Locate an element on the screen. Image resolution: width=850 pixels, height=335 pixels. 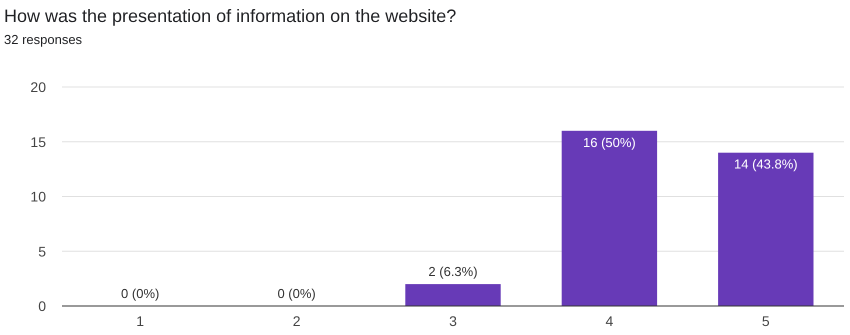
chart-subtitle: 32 responses is located at coordinates (43, 39).